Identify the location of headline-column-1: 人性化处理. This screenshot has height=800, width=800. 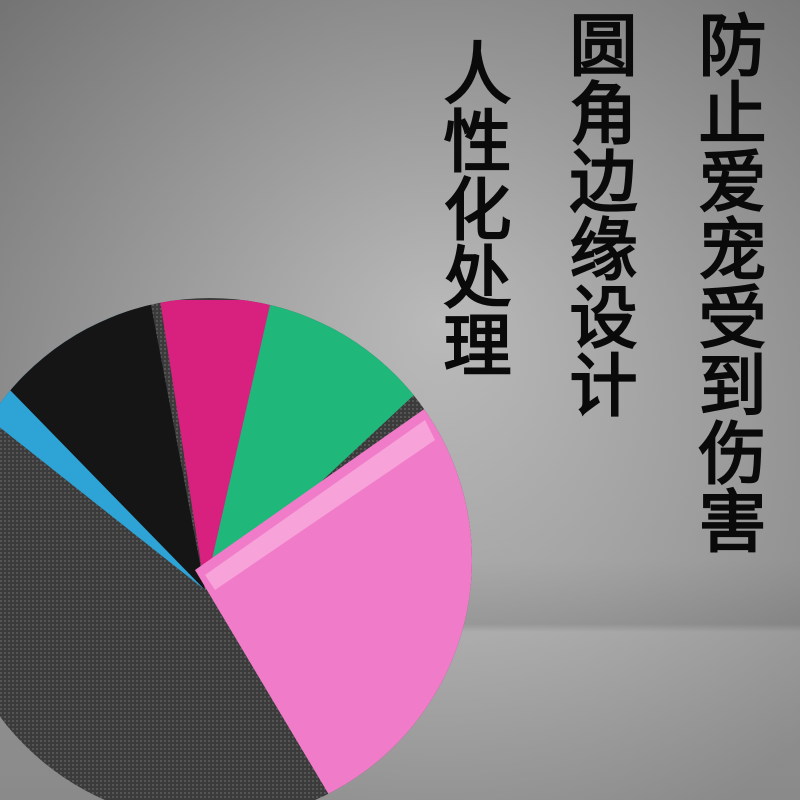
(470, 208).